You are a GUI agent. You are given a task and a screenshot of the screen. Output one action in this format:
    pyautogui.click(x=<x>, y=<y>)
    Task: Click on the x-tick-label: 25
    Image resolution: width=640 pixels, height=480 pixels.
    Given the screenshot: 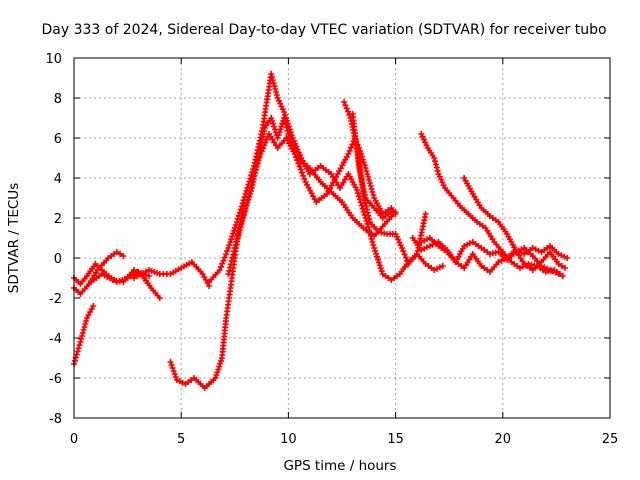 What is the action you would take?
    pyautogui.click(x=610, y=439)
    